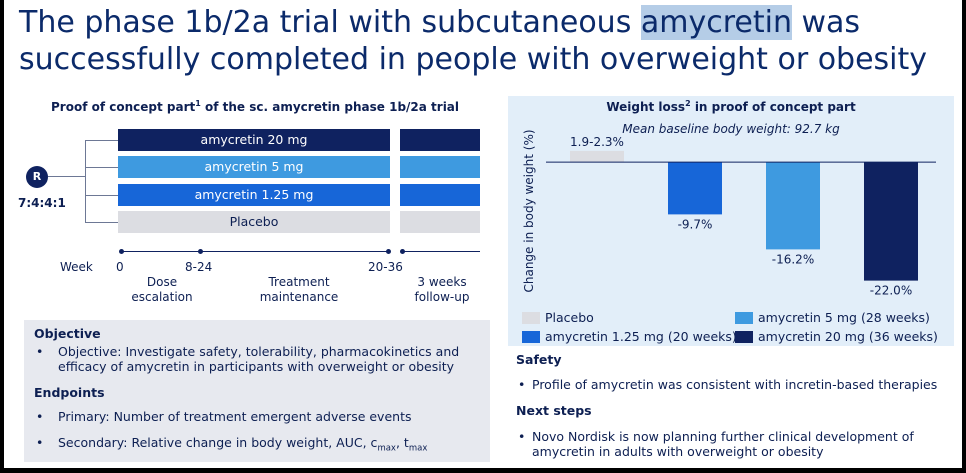 Image resolution: width=966 pixels, height=473 pixels. Describe the element at coordinates (66, 176) in the screenshot. I see `randomization-connector` at that location.